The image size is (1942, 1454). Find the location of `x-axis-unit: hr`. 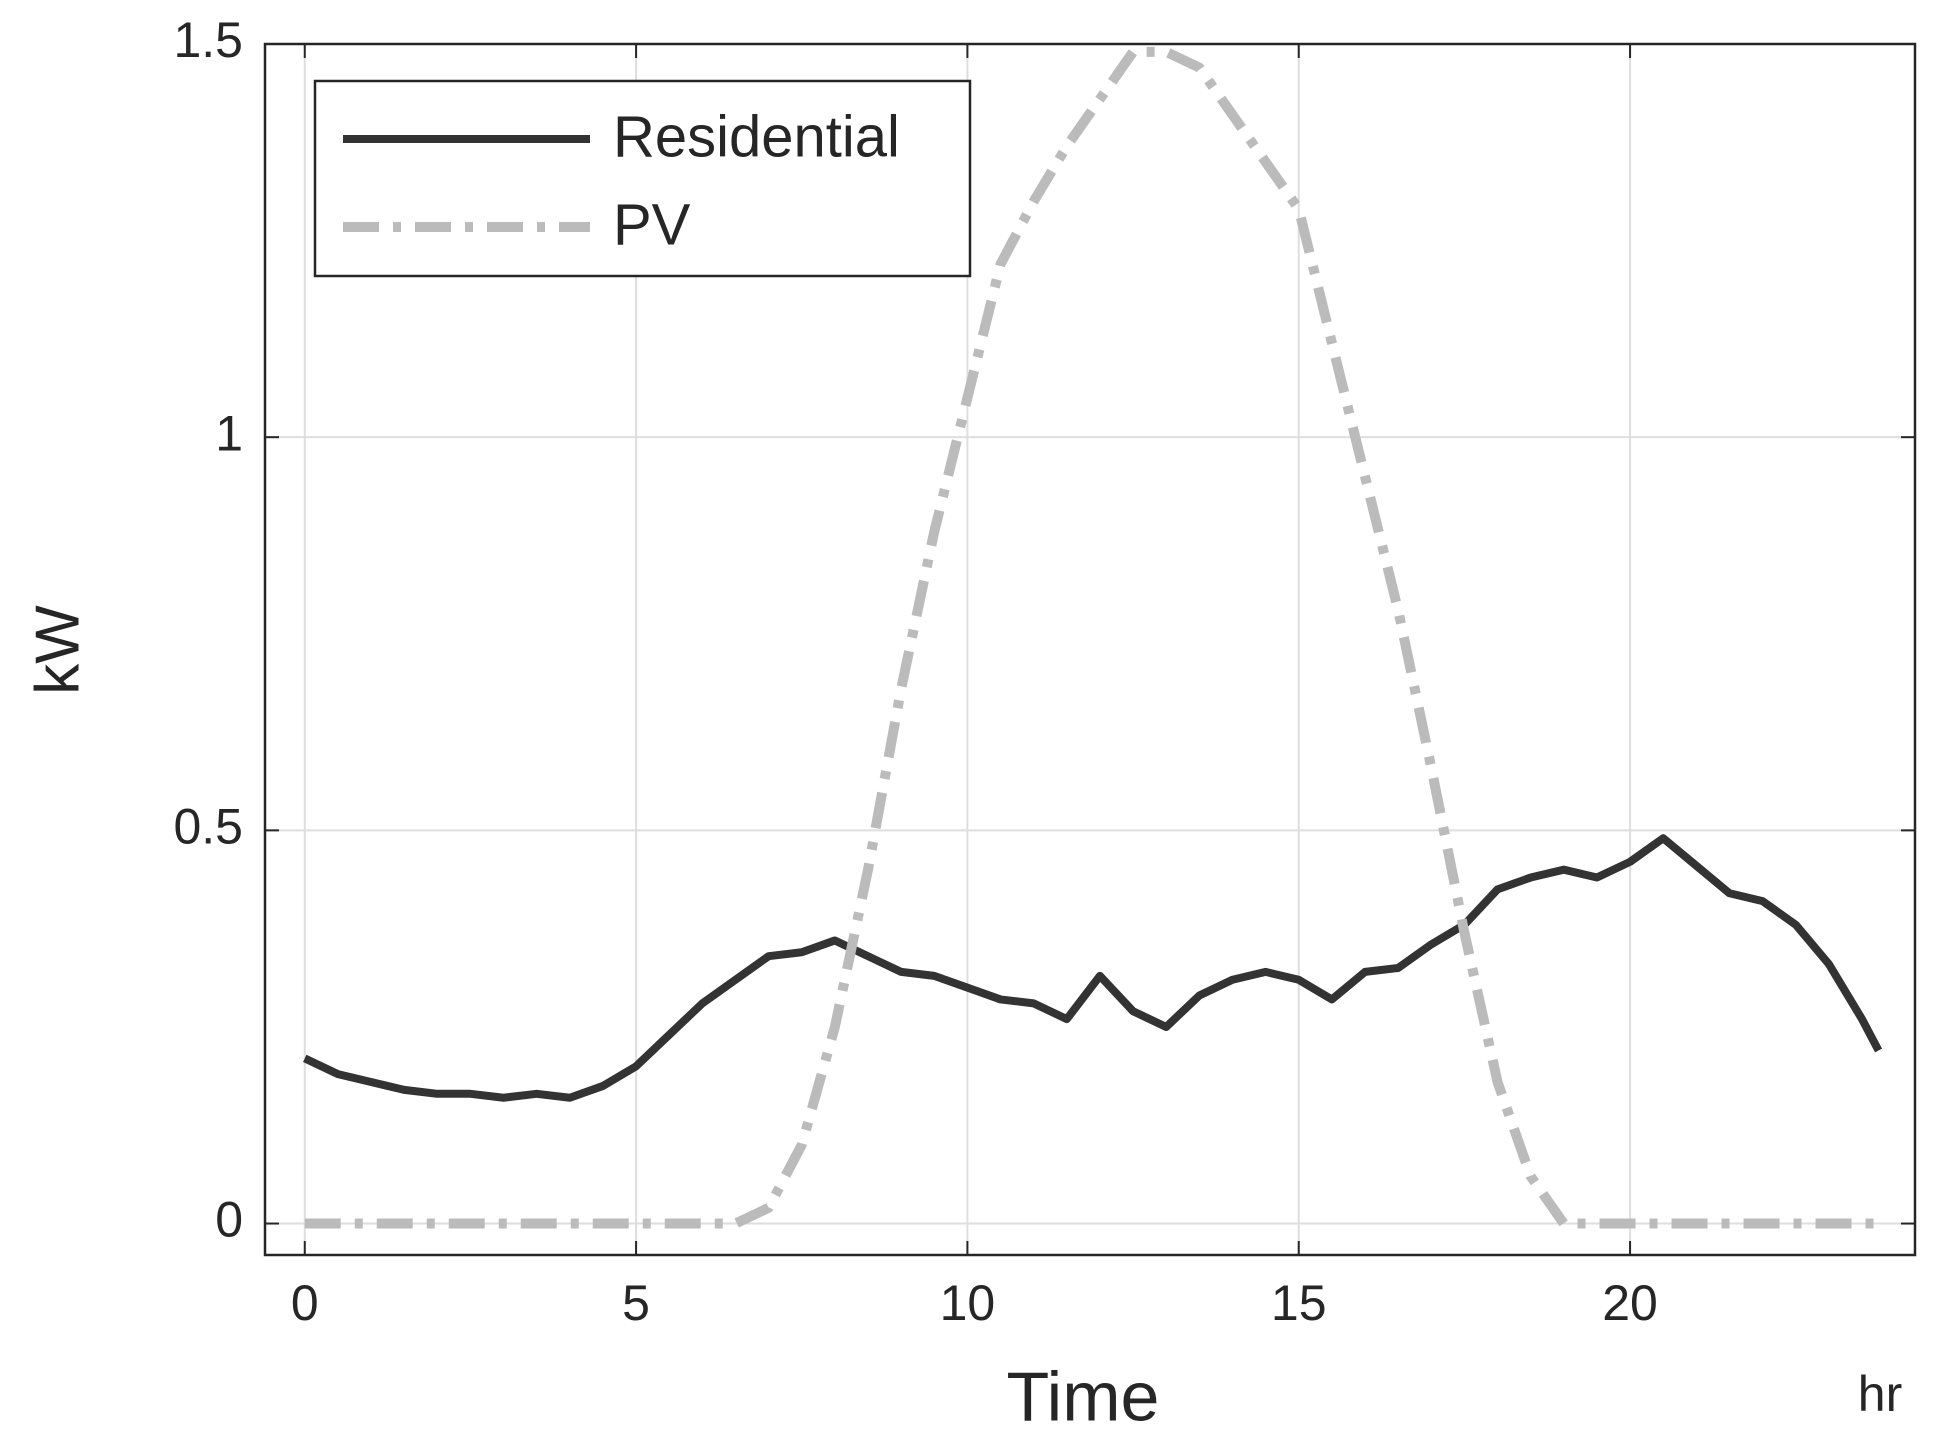

x-axis-unit: hr is located at coordinates (1880, 1394).